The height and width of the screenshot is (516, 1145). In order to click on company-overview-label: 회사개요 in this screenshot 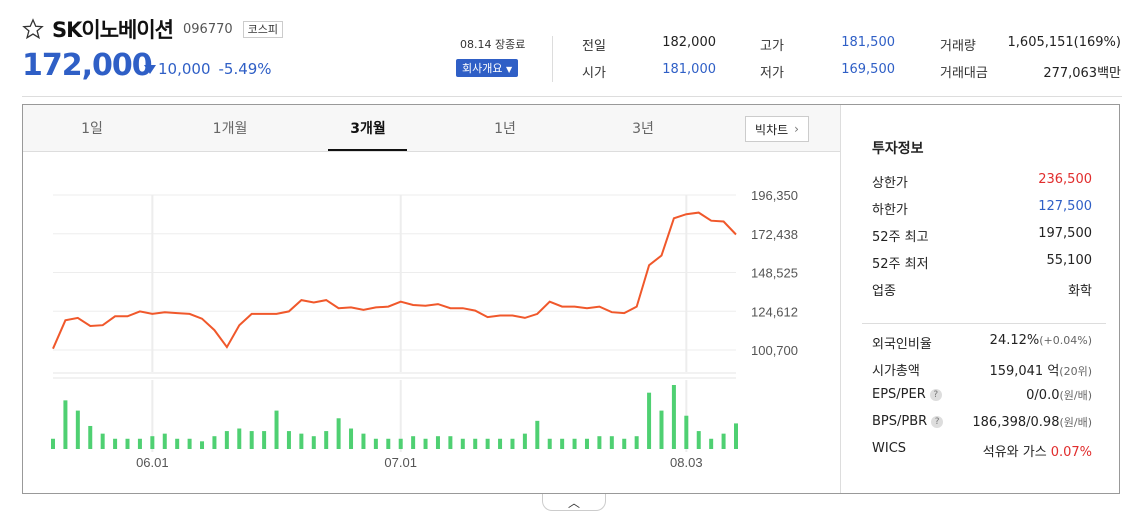, I will do `click(482, 68)`.